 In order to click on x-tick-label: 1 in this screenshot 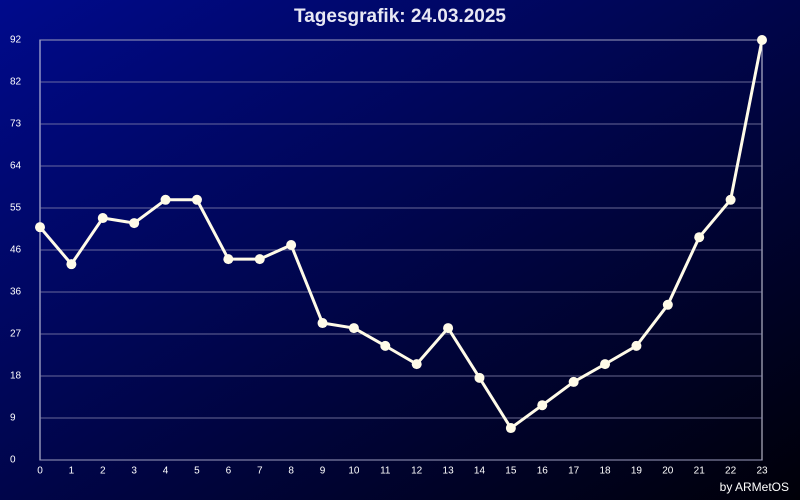, I will do `click(72, 471)`.